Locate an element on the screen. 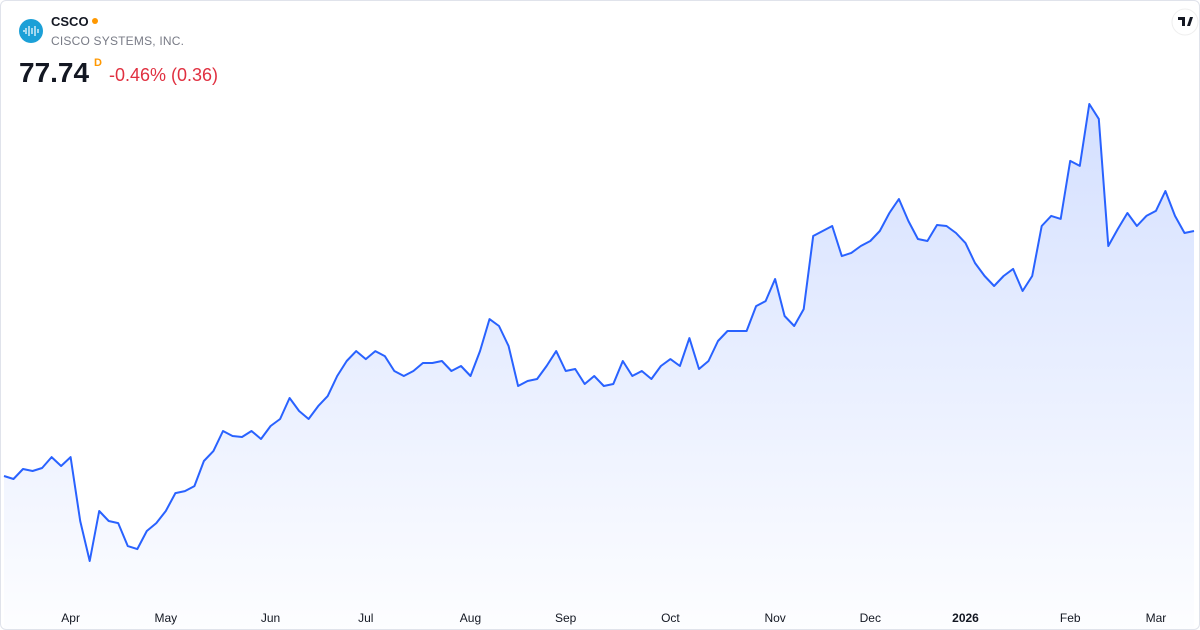 Image resolution: width=1200 pixels, height=630 pixels. x-tick-label: May is located at coordinates (166, 618).